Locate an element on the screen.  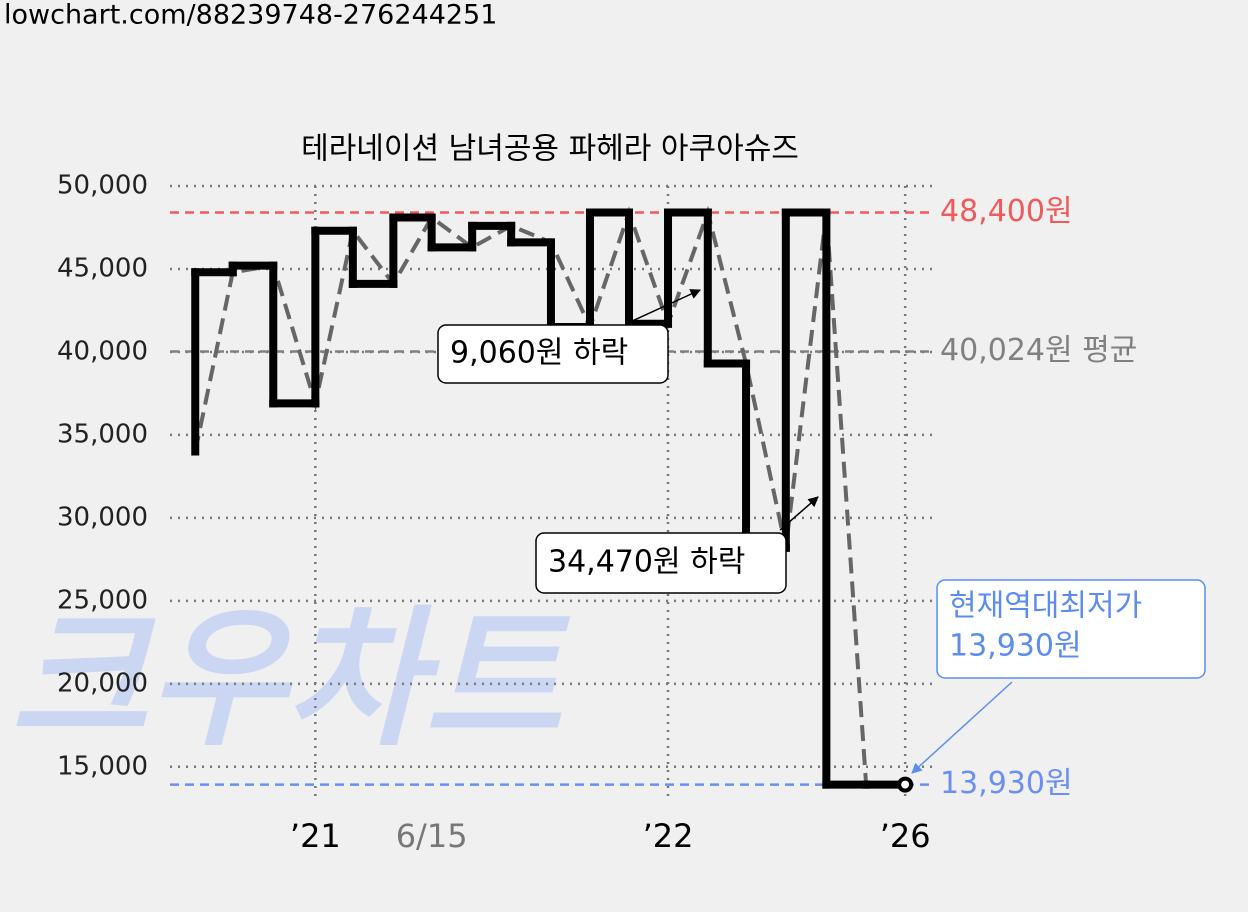
x-tick-label: ’26 is located at coordinates (905, 836).